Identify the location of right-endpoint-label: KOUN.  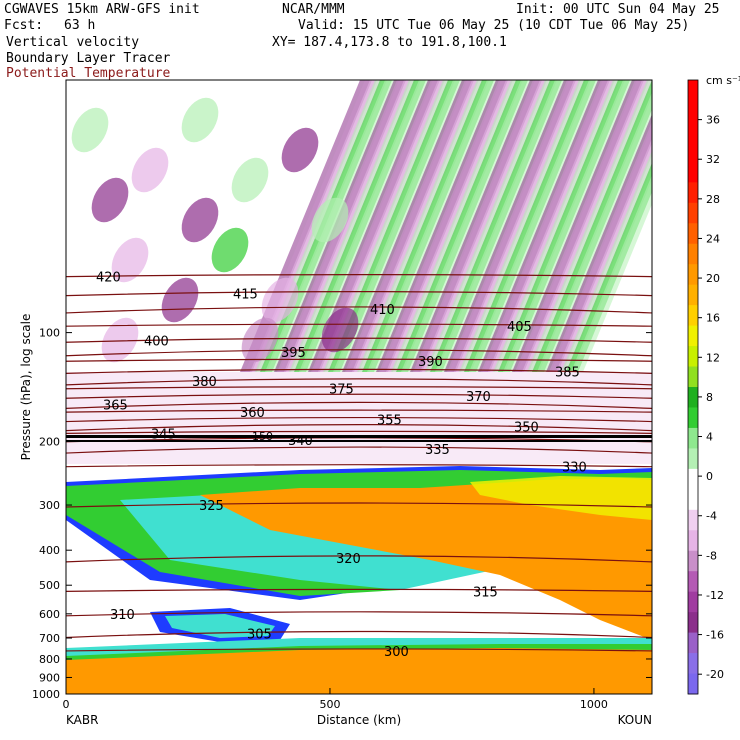
(635, 720).